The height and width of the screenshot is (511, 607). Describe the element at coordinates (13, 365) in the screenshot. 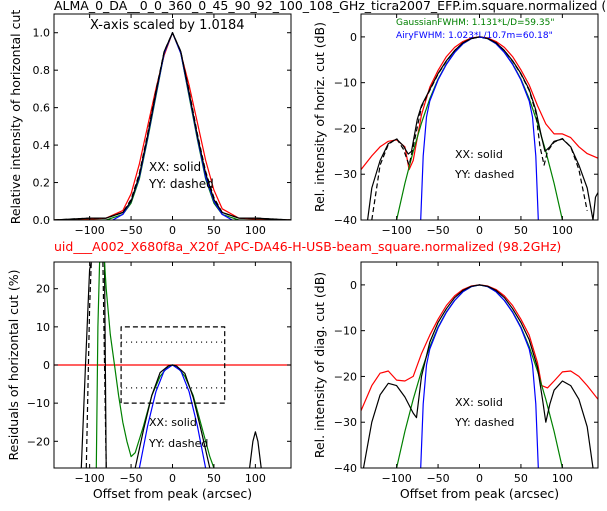

I see `y-axis-label: Residuals of horizontal cut (%)` at that location.